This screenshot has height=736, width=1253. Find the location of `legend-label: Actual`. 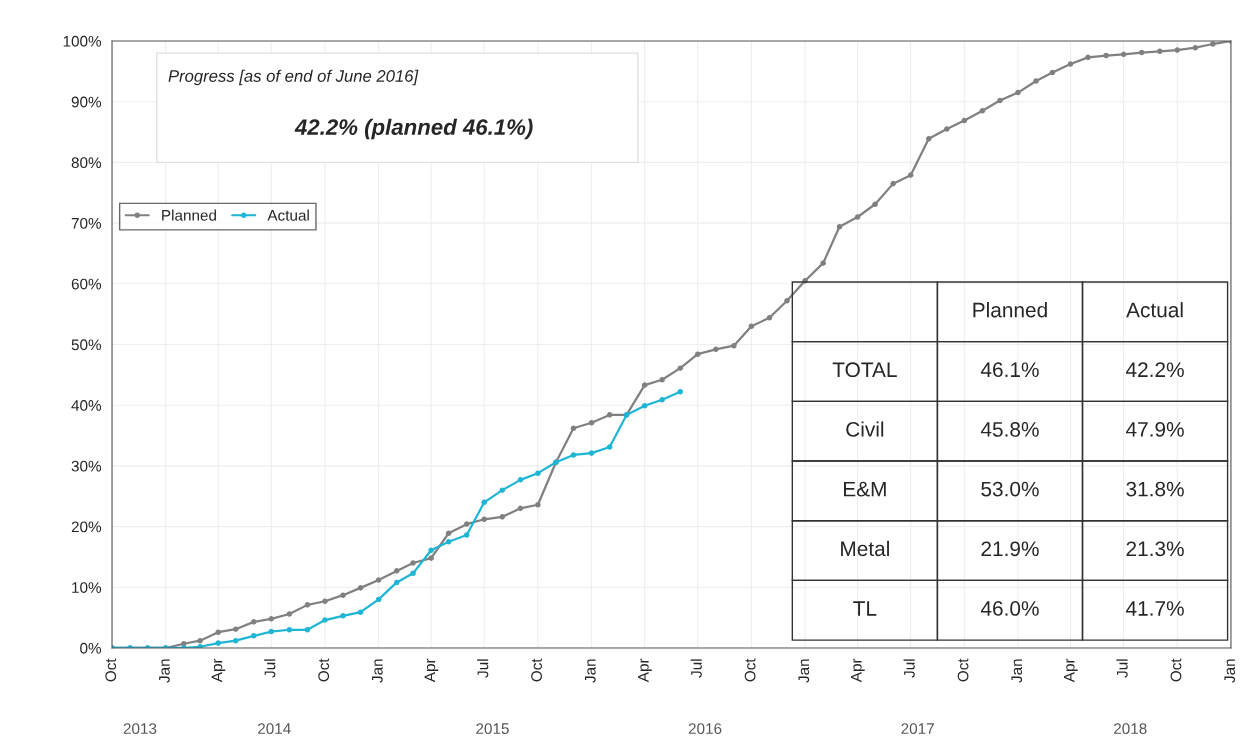

legend-label: Actual is located at coordinates (288, 215).